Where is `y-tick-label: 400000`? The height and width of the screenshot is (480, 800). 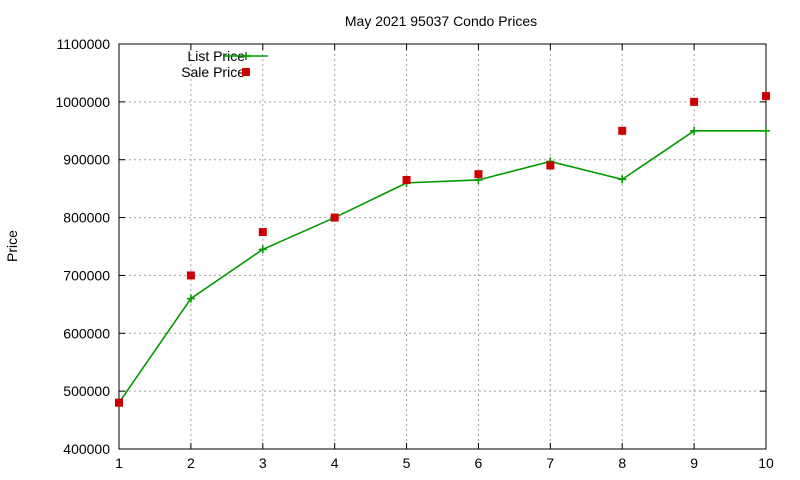
y-tick-label: 400000 is located at coordinates (86, 449).